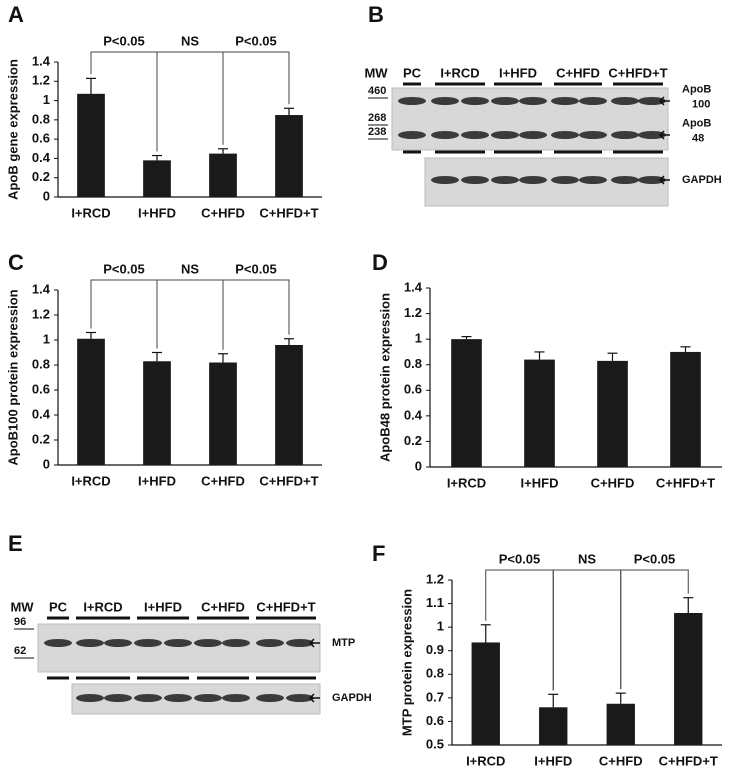 The width and height of the screenshot is (739, 772). Describe the element at coordinates (288, 480) in the screenshot. I see `x-tick-label: C+HFD+T` at that location.